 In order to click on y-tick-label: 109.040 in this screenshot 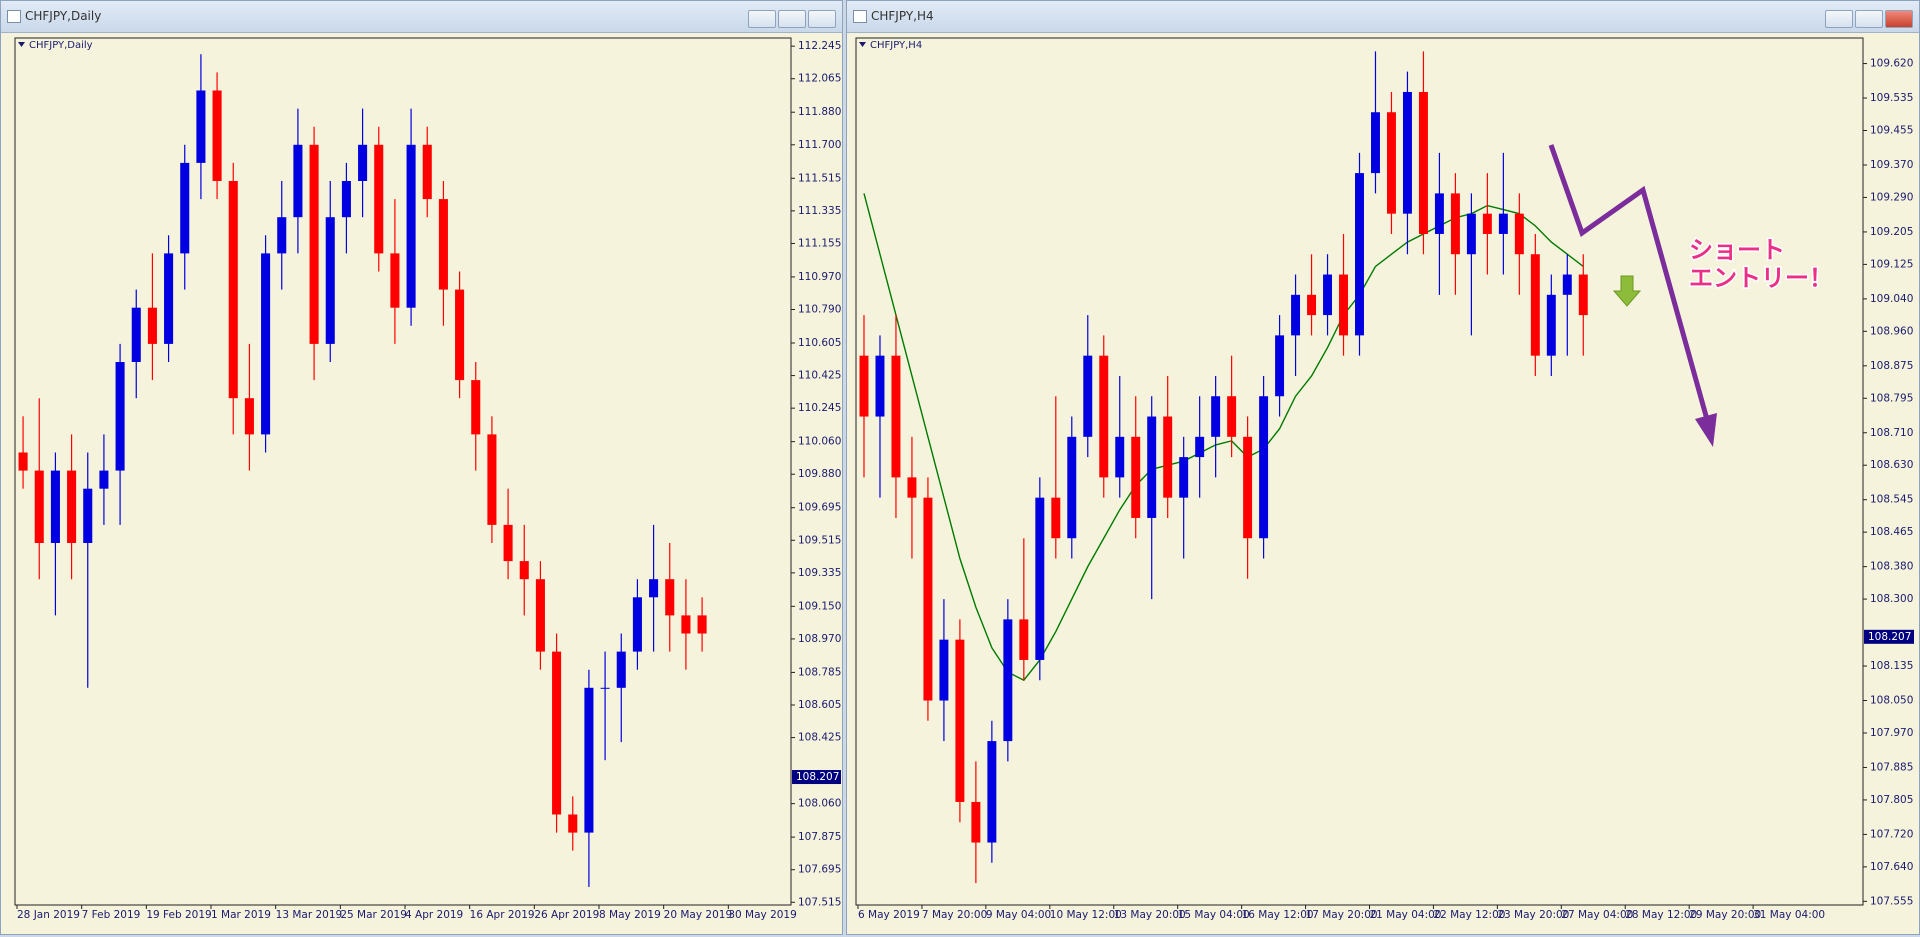, I will do `click(1891, 299)`.